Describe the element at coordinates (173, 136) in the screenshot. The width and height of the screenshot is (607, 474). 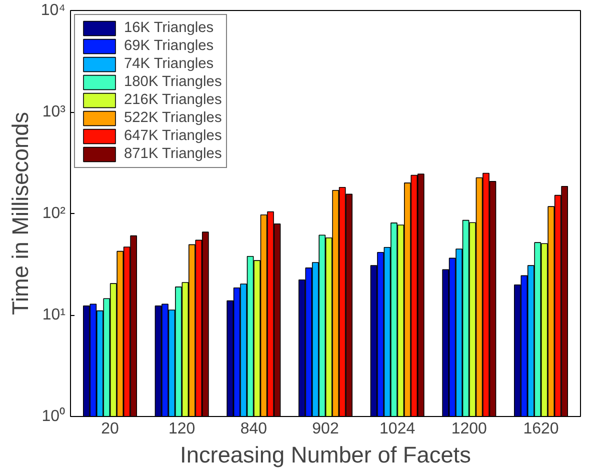
I see `legend-label: 647K Triangles` at that location.